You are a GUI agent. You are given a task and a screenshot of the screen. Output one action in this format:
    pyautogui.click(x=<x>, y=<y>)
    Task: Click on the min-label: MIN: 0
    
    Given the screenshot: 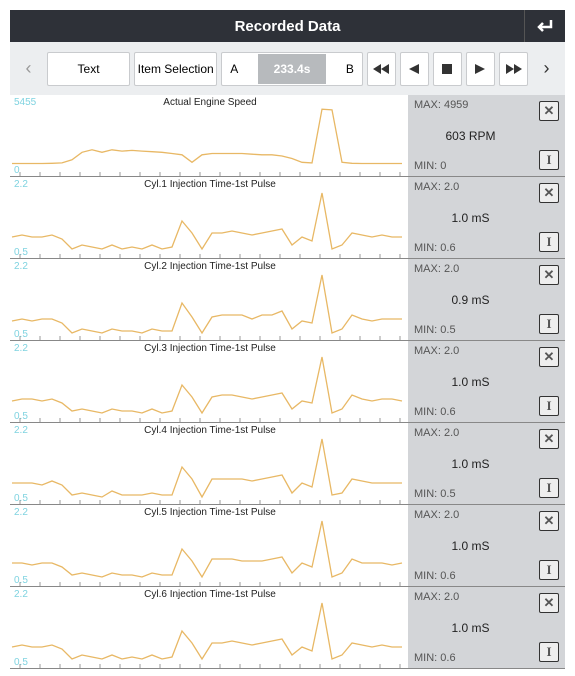 What is the action you would take?
    pyautogui.click(x=430, y=166)
    